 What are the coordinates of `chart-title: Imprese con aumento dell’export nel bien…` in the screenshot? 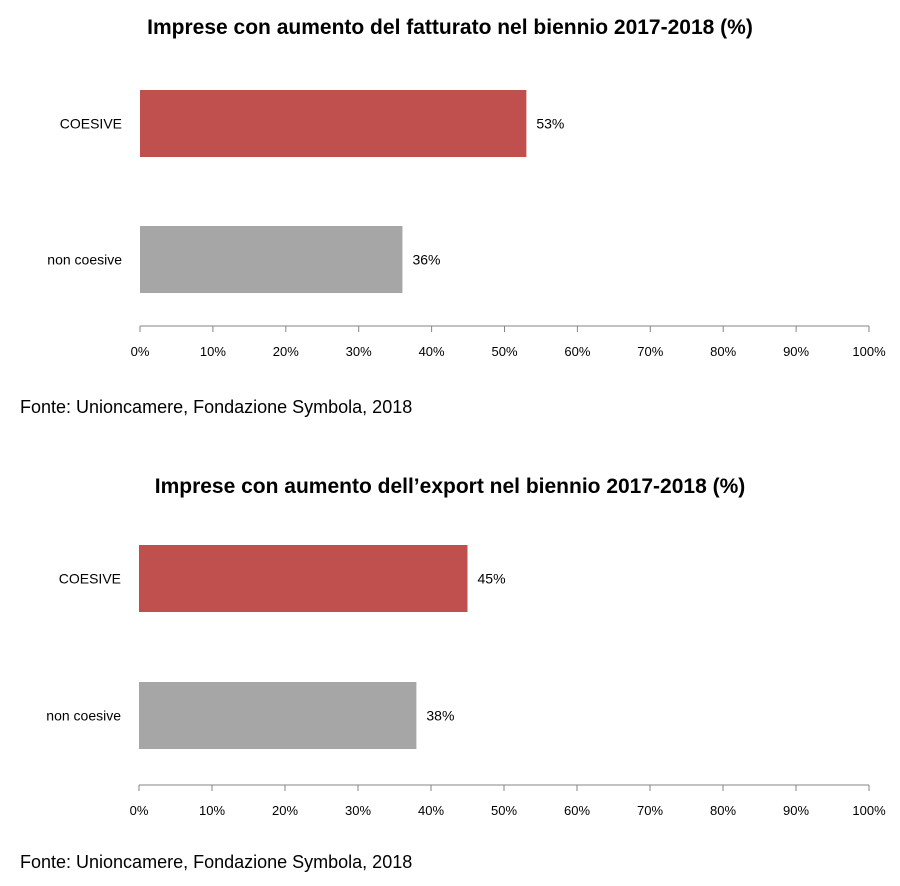 It's located at (450, 486).